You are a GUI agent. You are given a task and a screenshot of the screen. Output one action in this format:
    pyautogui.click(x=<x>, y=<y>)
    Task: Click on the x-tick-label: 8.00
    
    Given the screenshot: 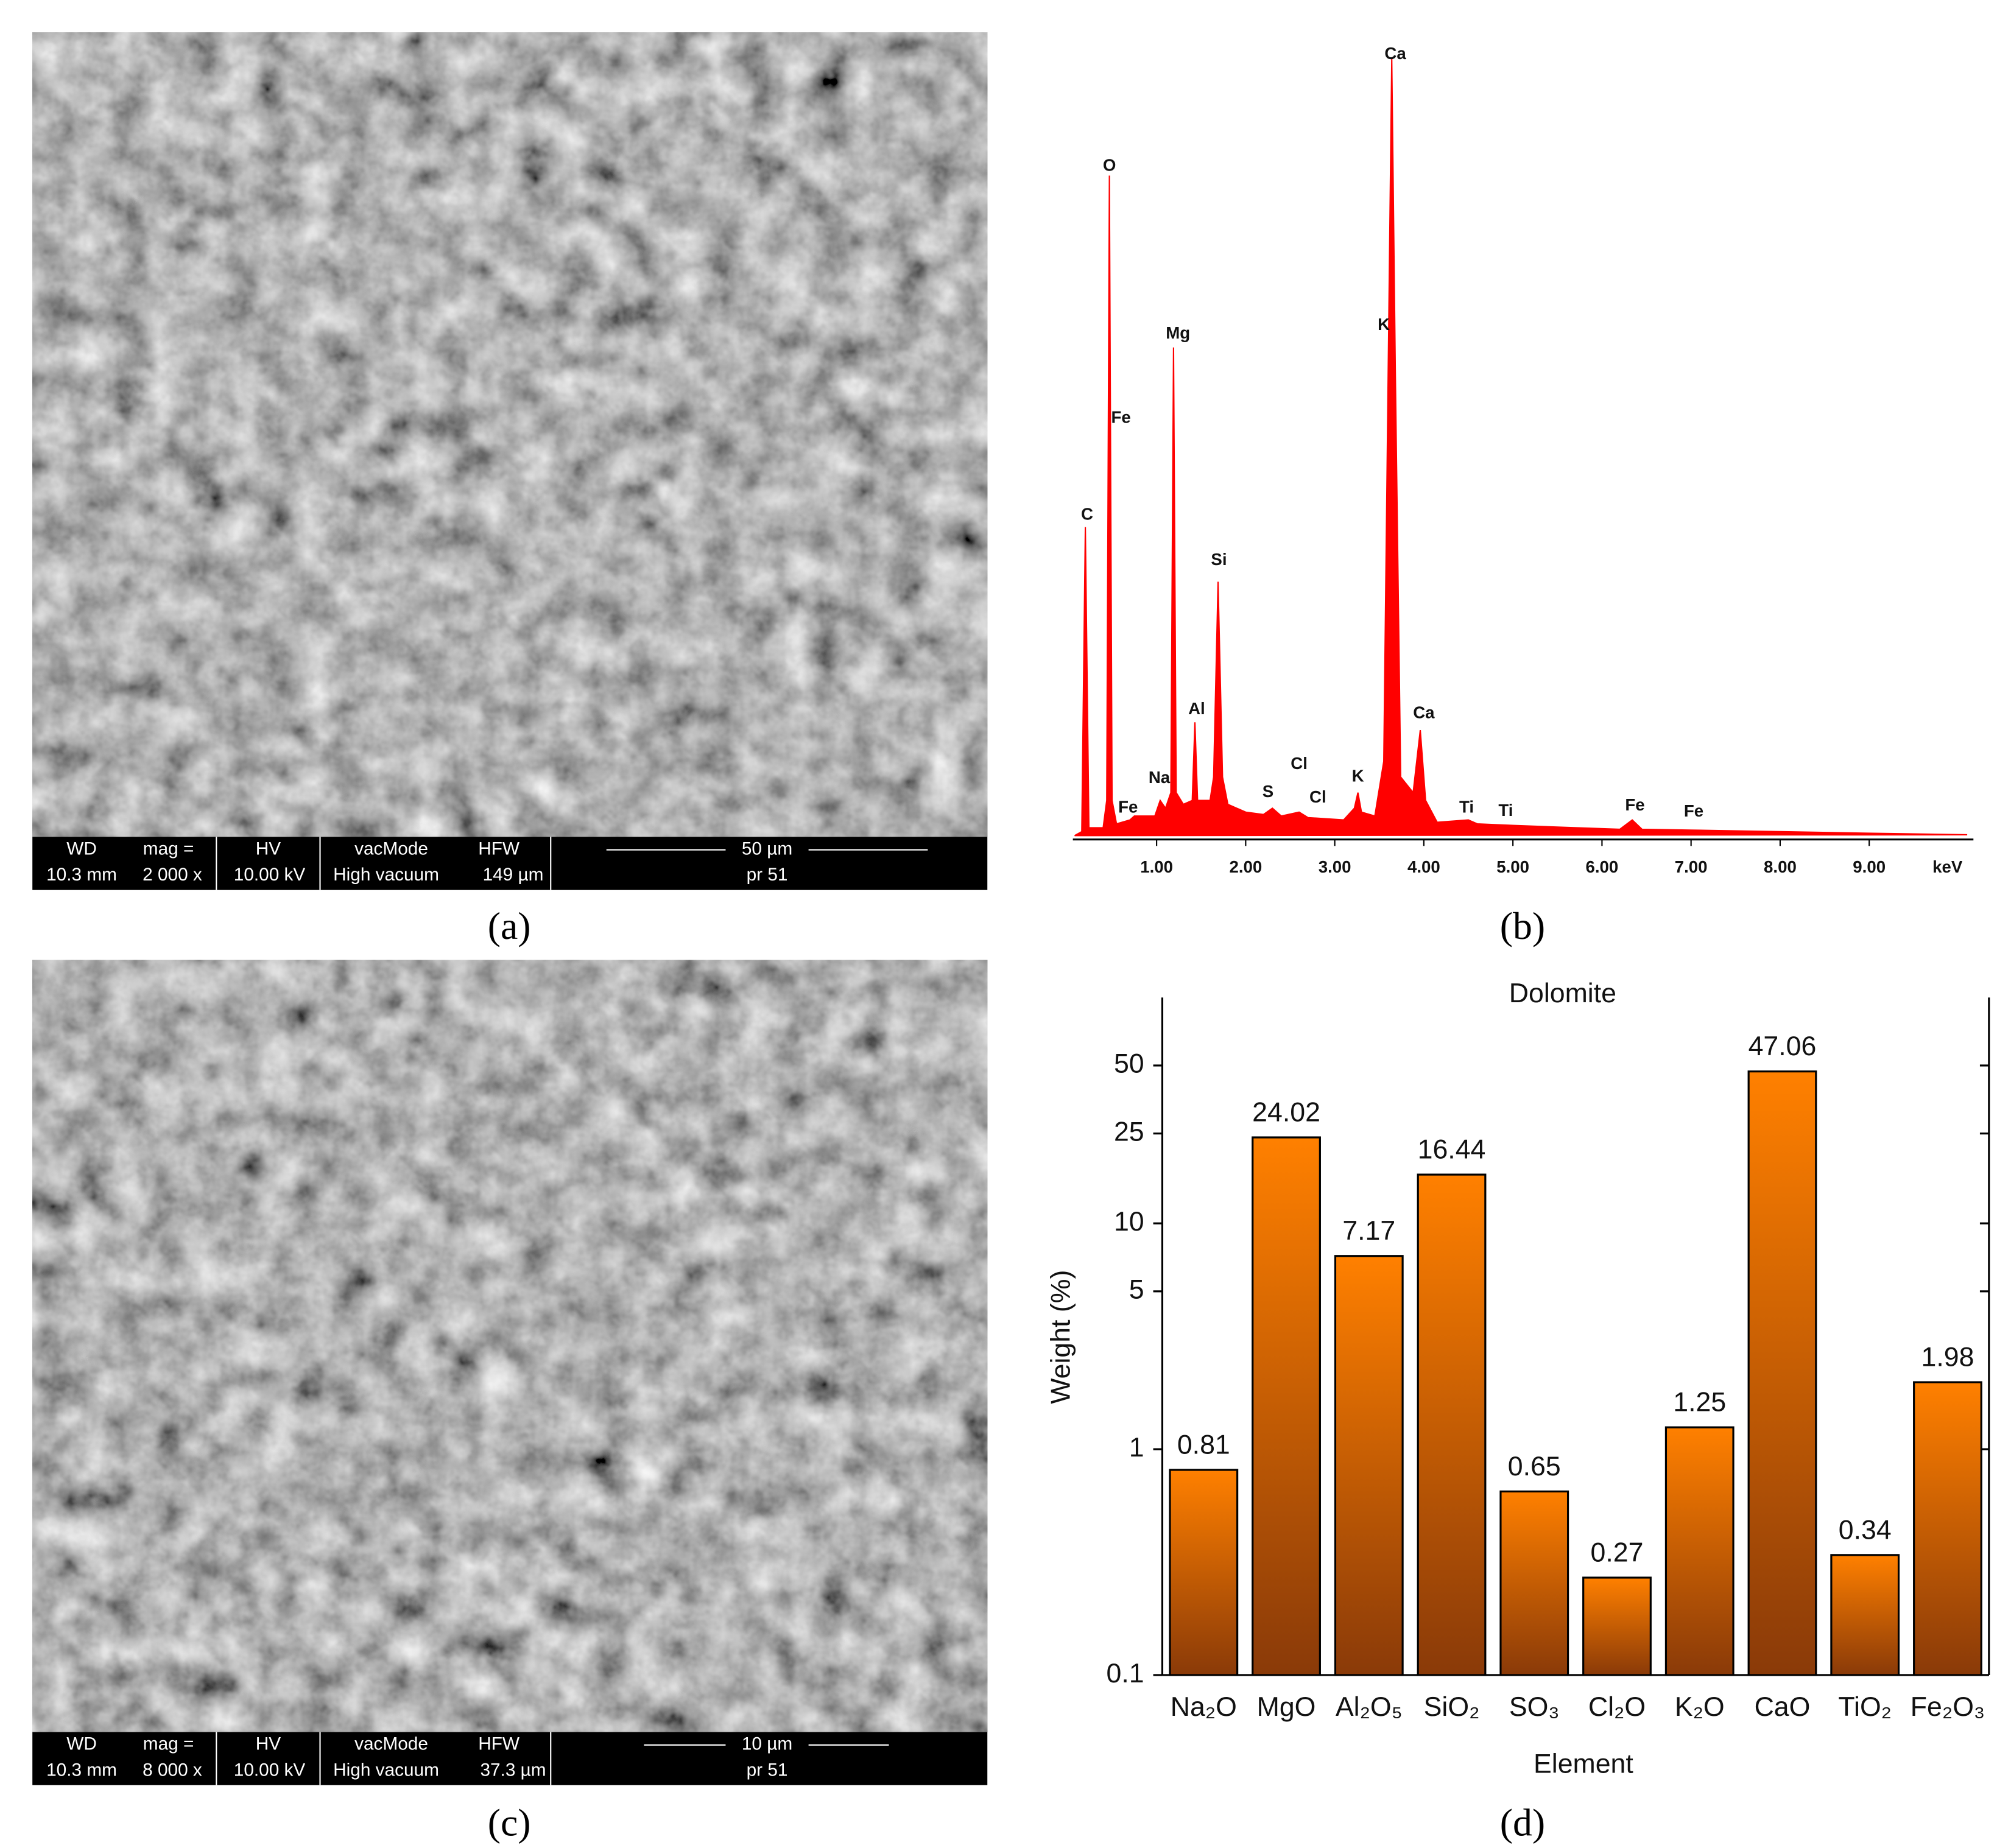 What is the action you would take?
    pyautogui.click(x=1781, y=866)
    